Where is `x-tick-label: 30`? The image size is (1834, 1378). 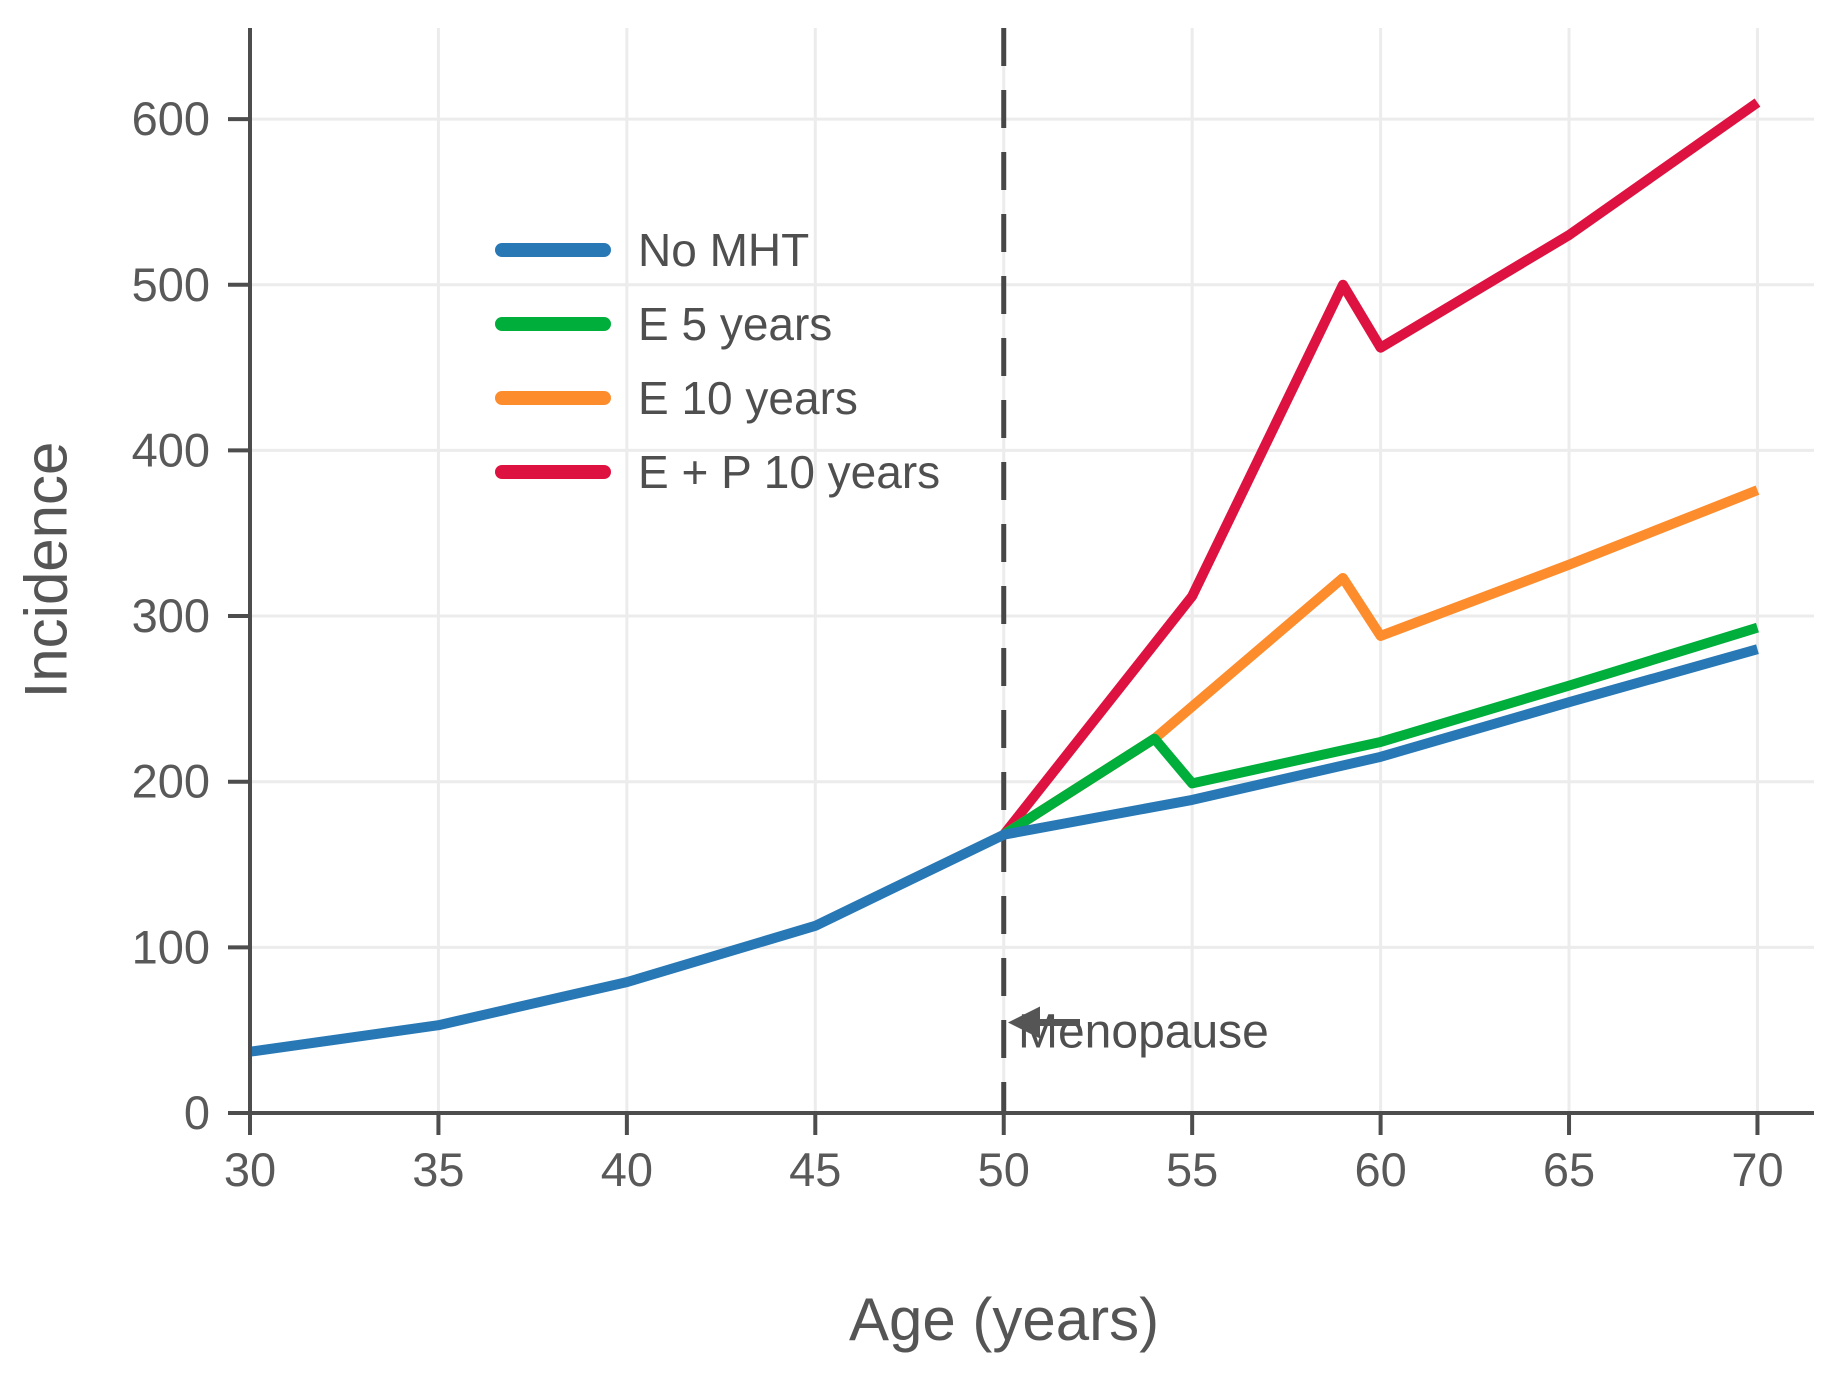 x-tick-label: 30 is located at coordinates (250, 1169).